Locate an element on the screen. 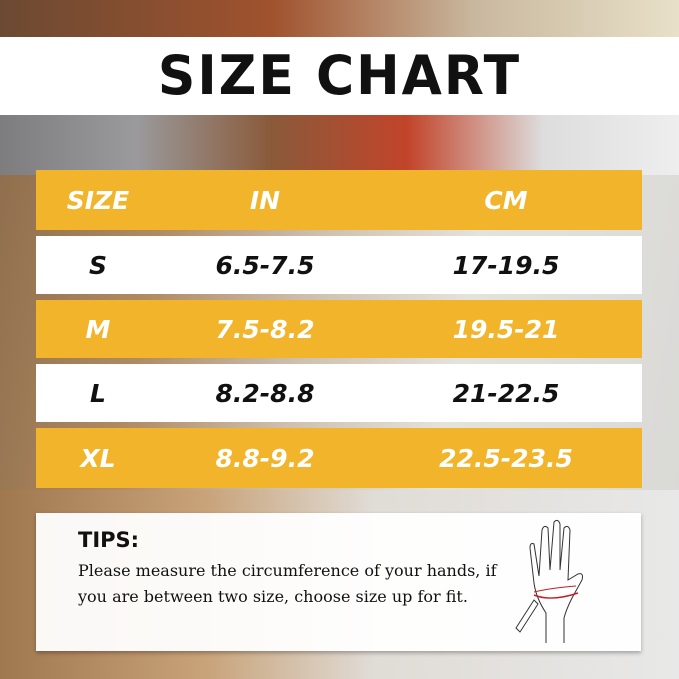 The height and width of the screenshot is (679, 679). cell-cm: 21-22.5 is located at coordinates (506, 393).